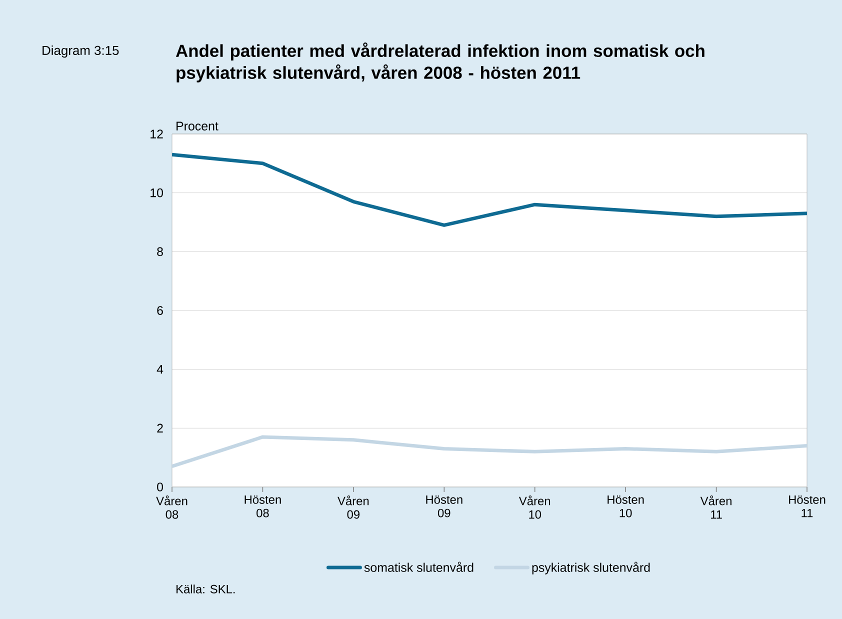 This screenshot has width=842, height=619. Describe the element at coordinates (197, 126) in the screenshot. I see `y-axis-title: Procent` at that location.